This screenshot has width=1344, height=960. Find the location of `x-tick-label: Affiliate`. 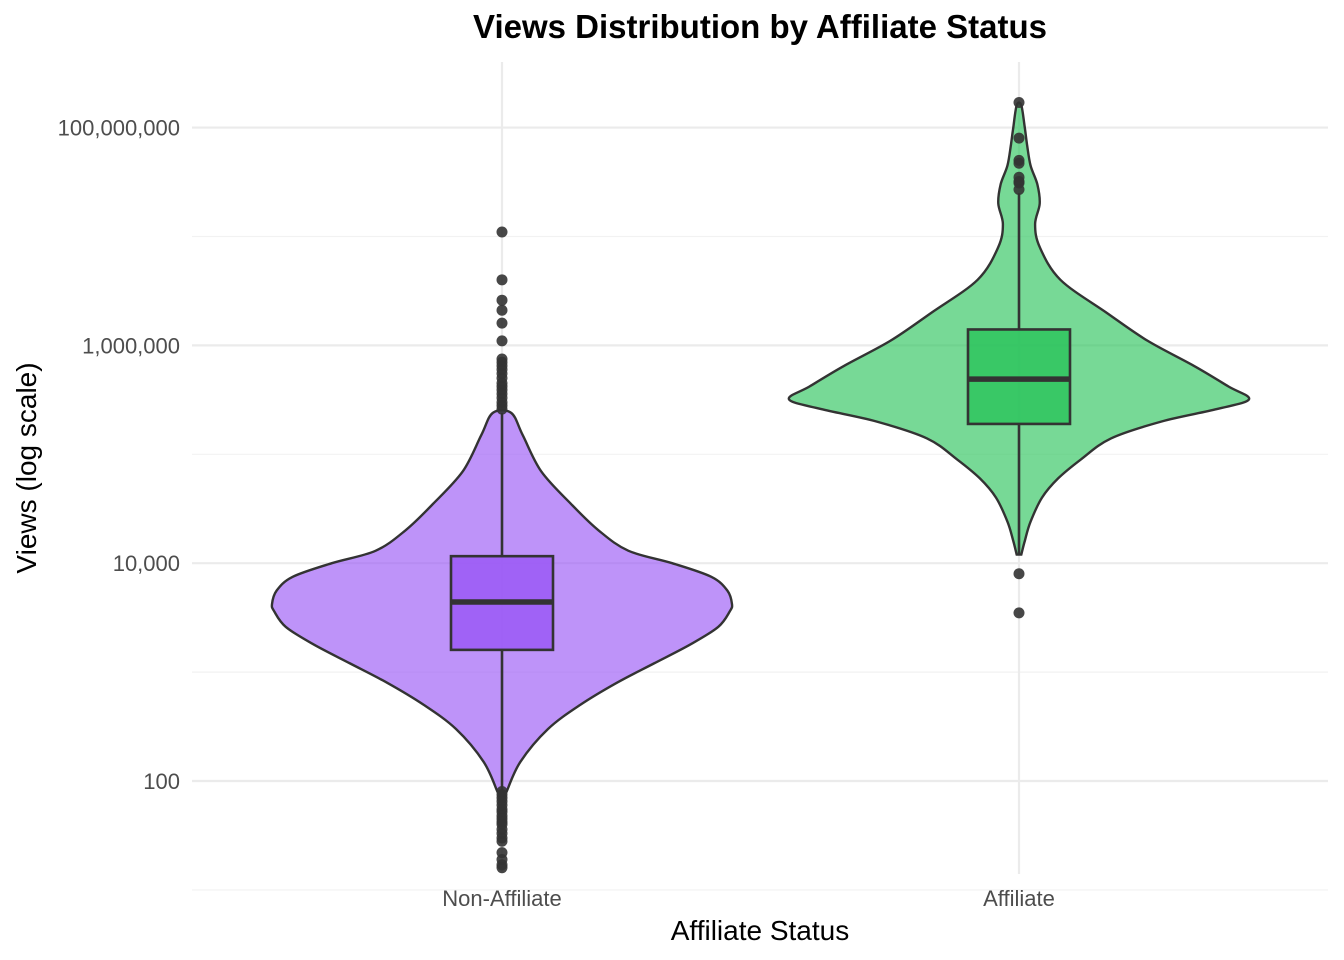

x-tick-label: Affiliate is located at coordinates (1019, 898).